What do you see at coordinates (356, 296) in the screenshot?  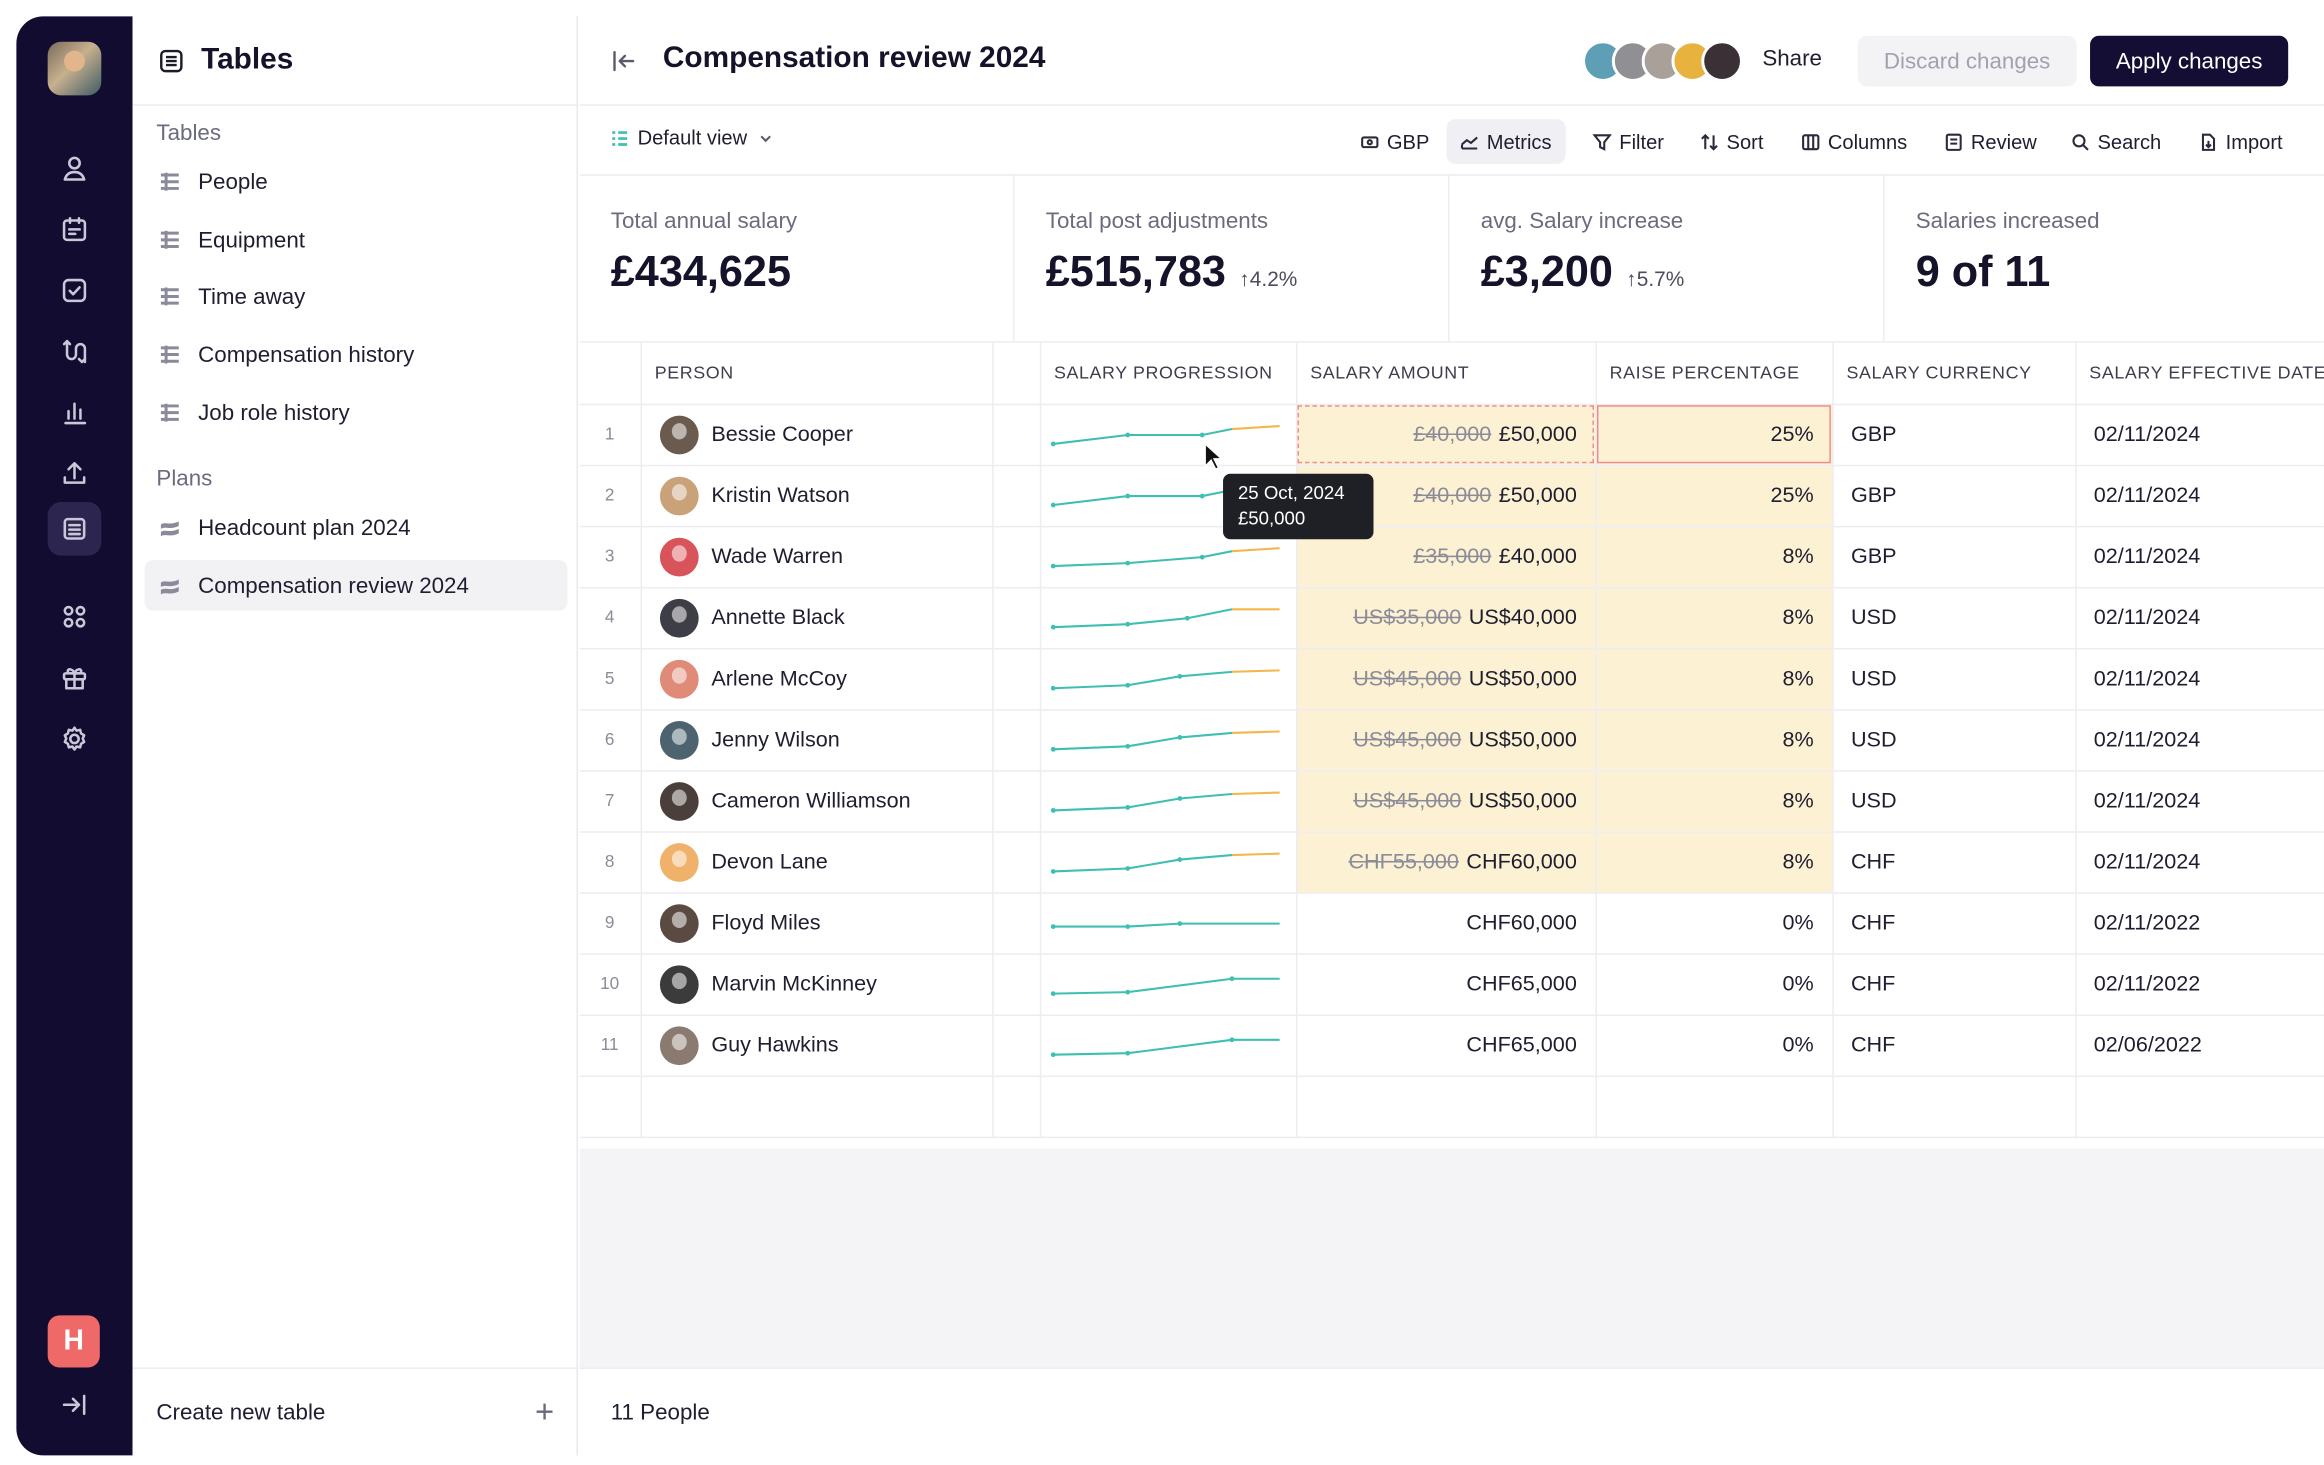 I see `table-item-time-away: Time away` at bounding box center [356, 296].